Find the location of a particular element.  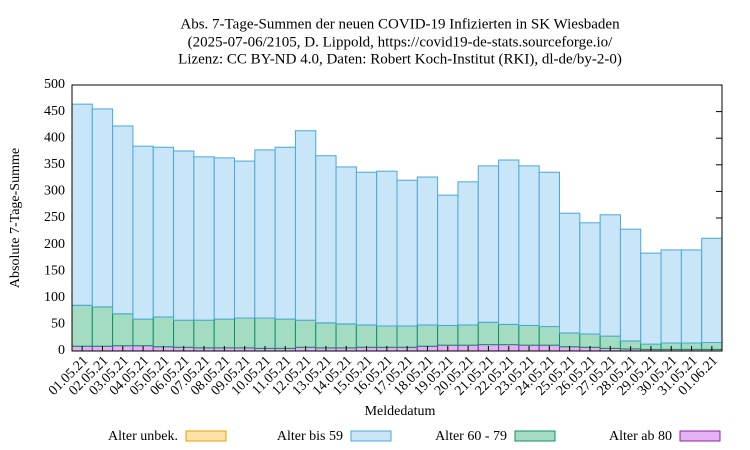

y-tick-label: 350 is located at coordinates (54, 164).